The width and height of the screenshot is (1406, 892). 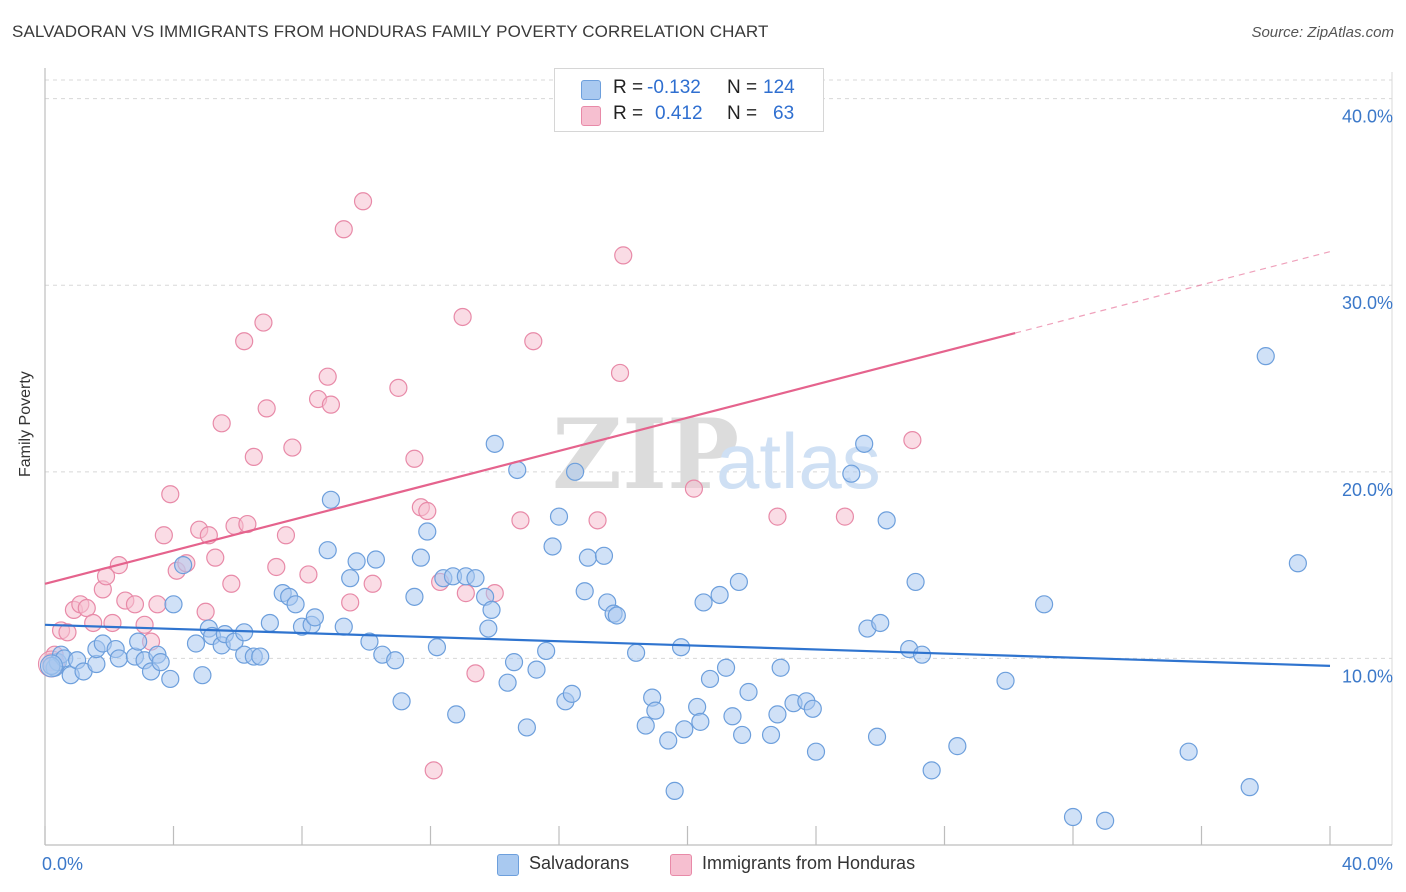 I want to click on n-label: N =, so click(x=742, y=113).